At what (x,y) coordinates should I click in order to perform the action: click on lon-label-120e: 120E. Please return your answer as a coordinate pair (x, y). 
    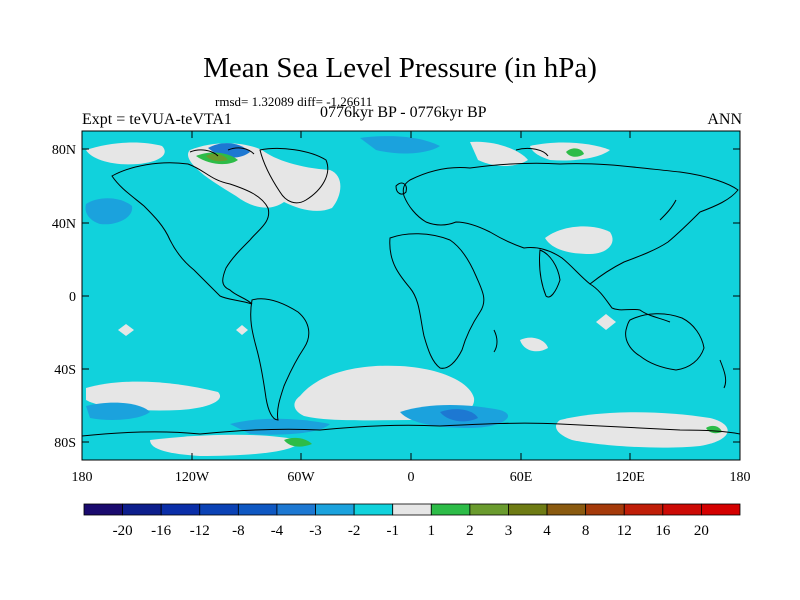
    Looking at the image, I should click on (630, 477).